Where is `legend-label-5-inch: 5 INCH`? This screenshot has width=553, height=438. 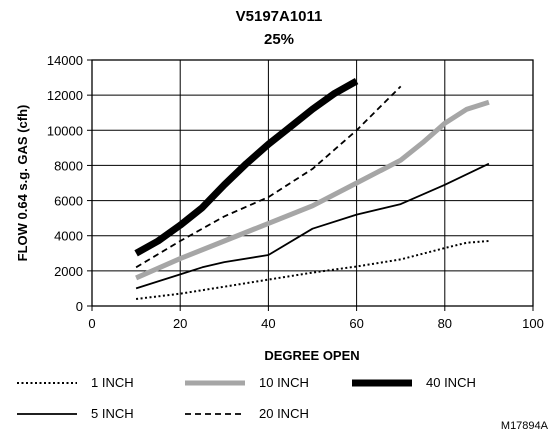 legend-label-5-inch: 5 INCH is located at coordinates (112, 413).